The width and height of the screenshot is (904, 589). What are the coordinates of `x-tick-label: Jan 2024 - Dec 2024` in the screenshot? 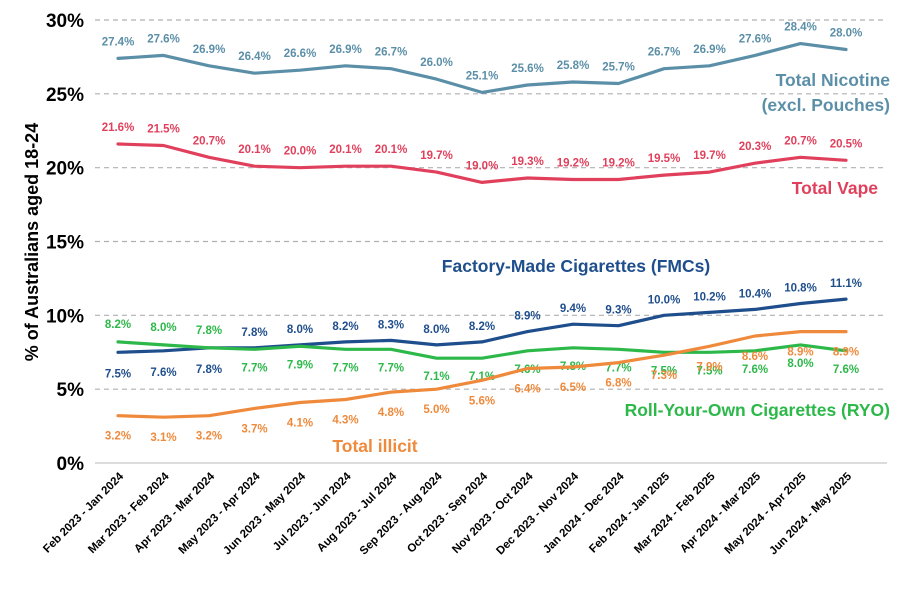 It's located at (584, 513).